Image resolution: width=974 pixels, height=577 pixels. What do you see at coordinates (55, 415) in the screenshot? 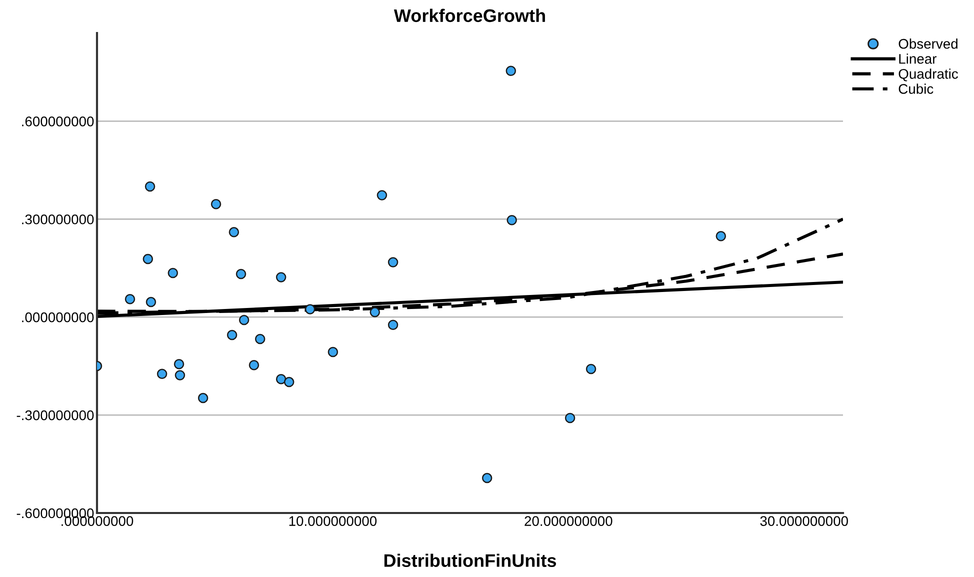
I see `y-tick-label: -.300000000` at bounding box center [55, 415].